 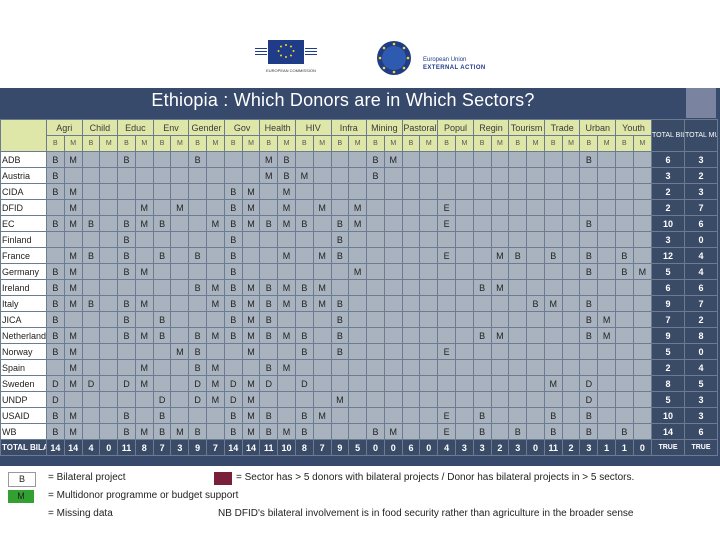 What do you see at coordinates (701, 431) in the screenshot?
I see `row-total-multi: 6` at bounding box center [701, 431].